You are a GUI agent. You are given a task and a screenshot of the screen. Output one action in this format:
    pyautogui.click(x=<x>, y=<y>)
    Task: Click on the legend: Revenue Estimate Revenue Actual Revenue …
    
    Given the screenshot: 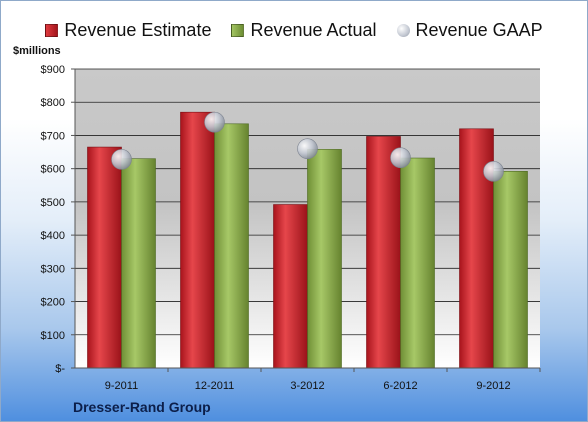 What is the action you would take?
    pyautogui.click(x=294, y=30)
    